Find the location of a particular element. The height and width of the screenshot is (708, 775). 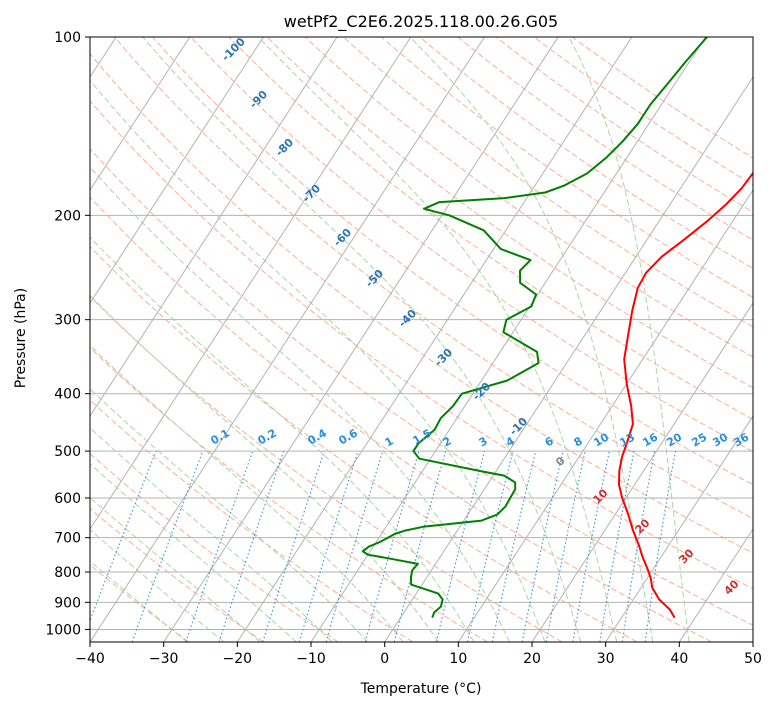

mixing-ratio-label: 20 is located at coordinates (674, 439).